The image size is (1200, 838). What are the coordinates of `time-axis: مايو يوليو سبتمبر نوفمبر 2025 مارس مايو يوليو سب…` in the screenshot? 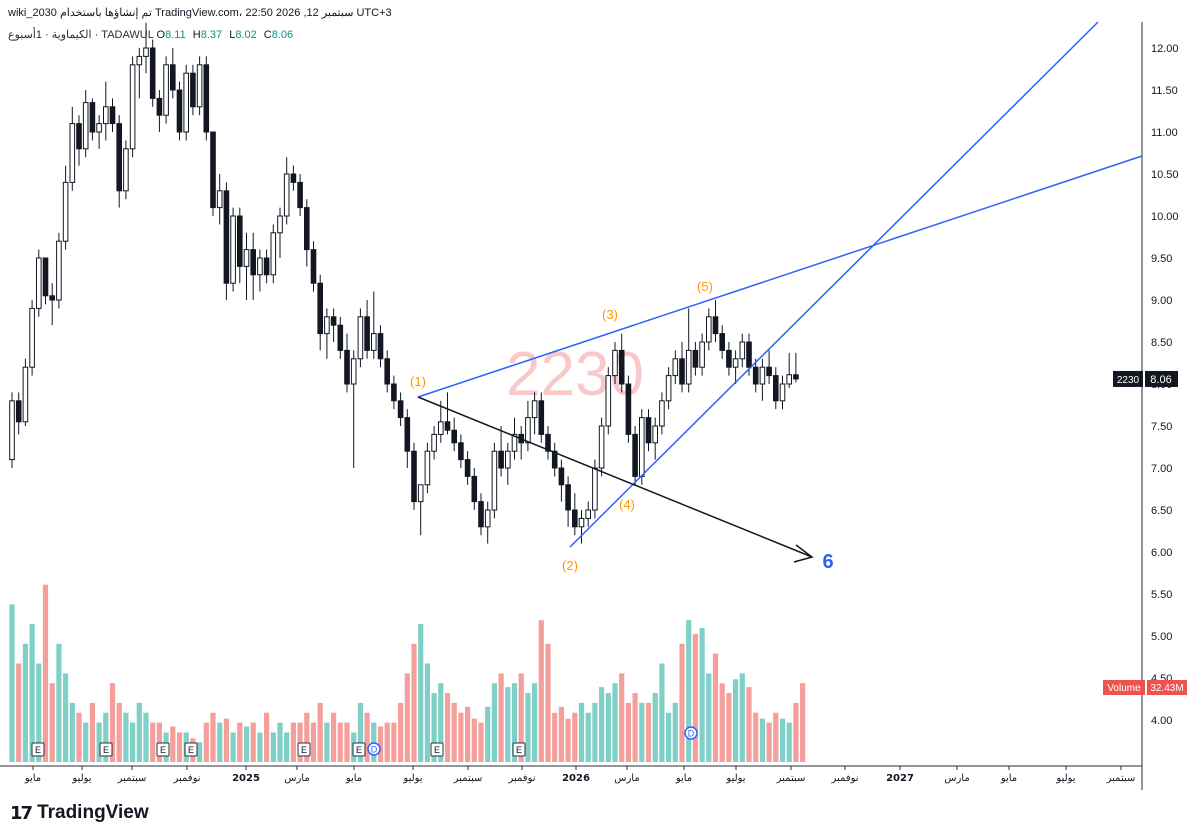 It's located at (580, 775).